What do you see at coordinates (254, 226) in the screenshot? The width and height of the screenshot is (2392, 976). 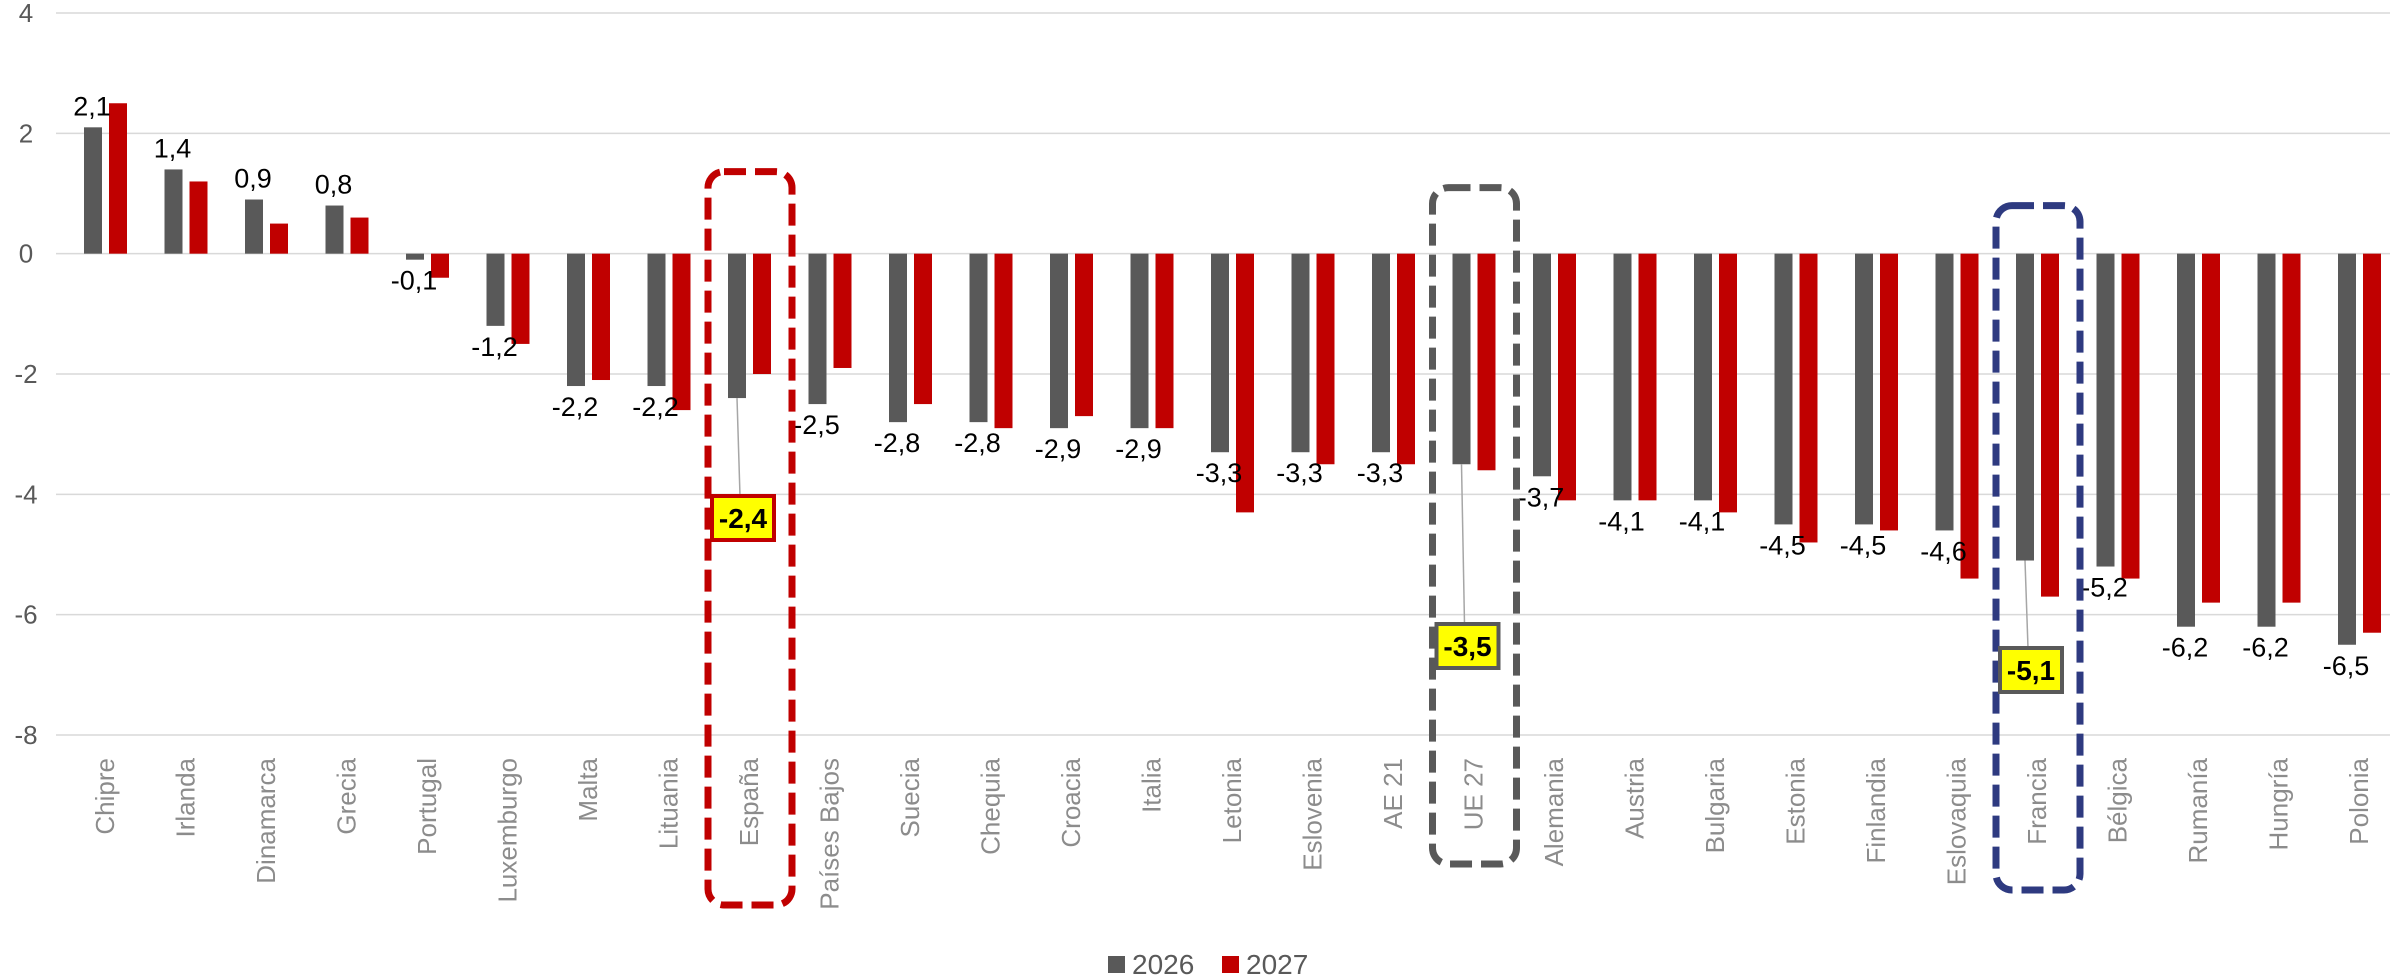 I see `bar-2026-dinamarca` at bounding box center [254, 226].